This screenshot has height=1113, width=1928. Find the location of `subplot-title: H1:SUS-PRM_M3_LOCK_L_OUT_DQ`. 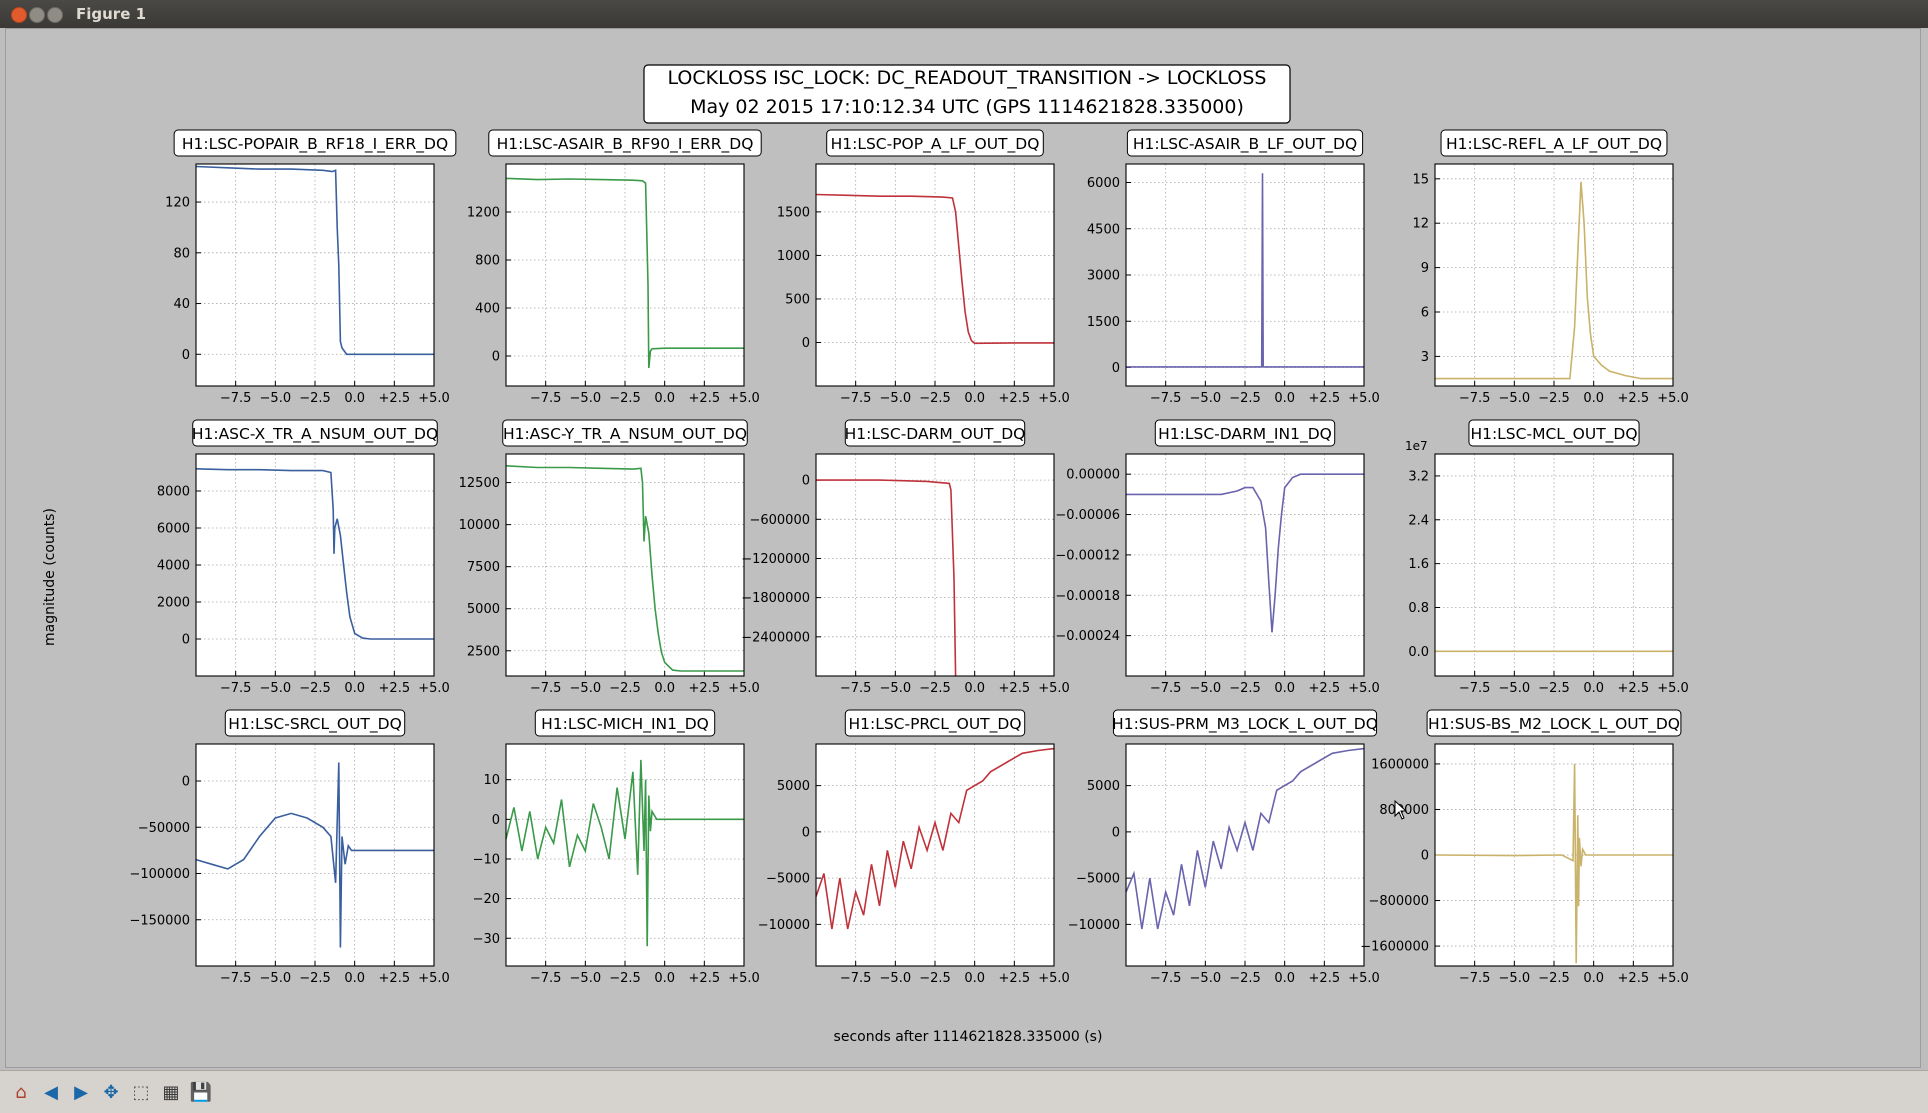

subplot-title: H1:SUS-PRM_M3_LOCK_L_OUT_DQ is located at coordinates (1245, 724).